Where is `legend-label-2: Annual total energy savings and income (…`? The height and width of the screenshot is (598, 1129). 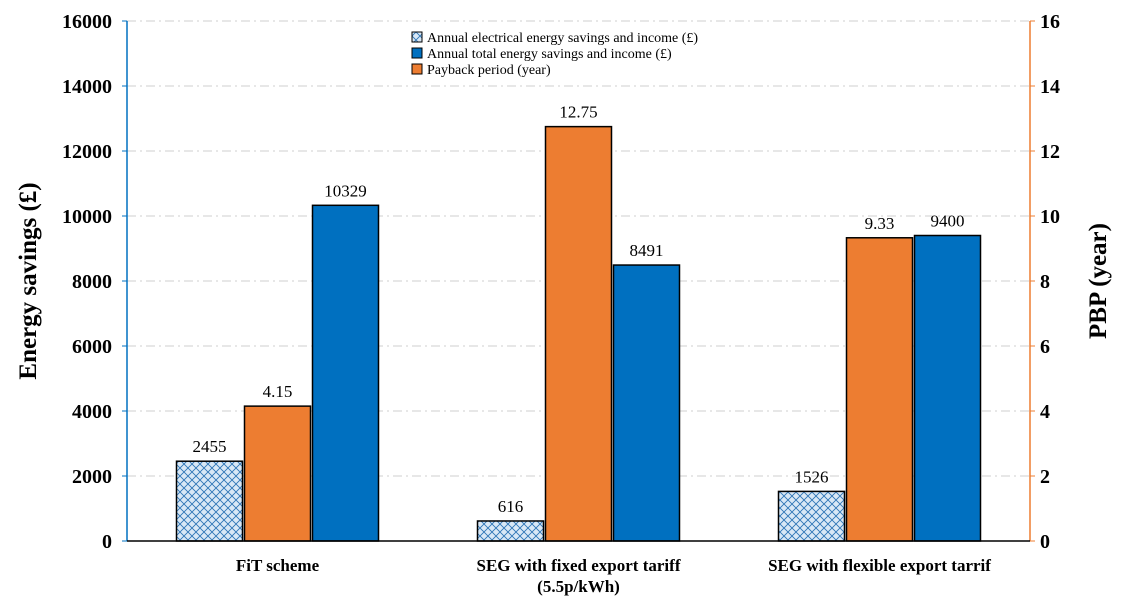 legend-label-2: Annual total energy savings and income (… is located at coordinates (549, 54).